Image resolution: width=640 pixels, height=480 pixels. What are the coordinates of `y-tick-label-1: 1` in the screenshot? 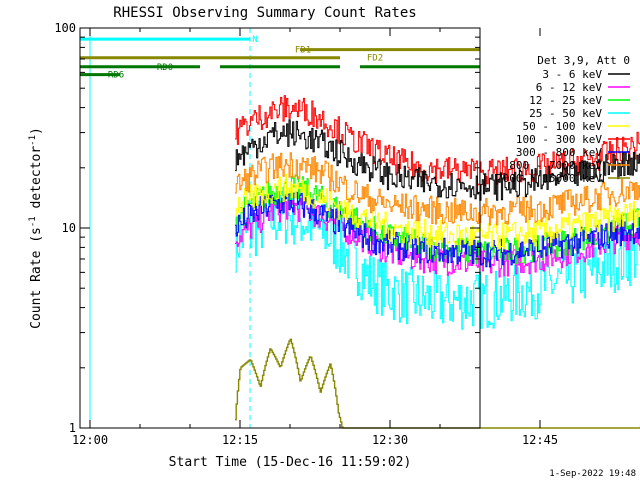 It's located at (72, 428).